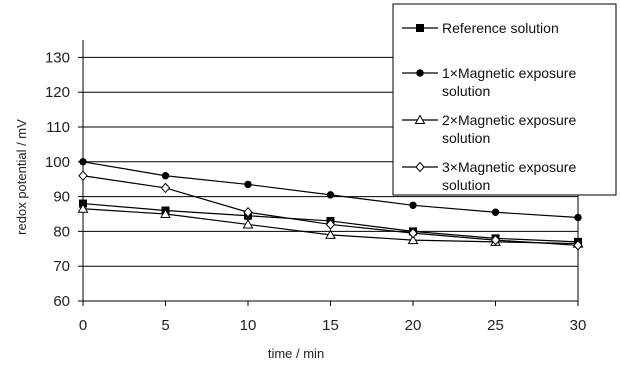  I want to click on y-tick-label-90: 90, so click(61, 197).